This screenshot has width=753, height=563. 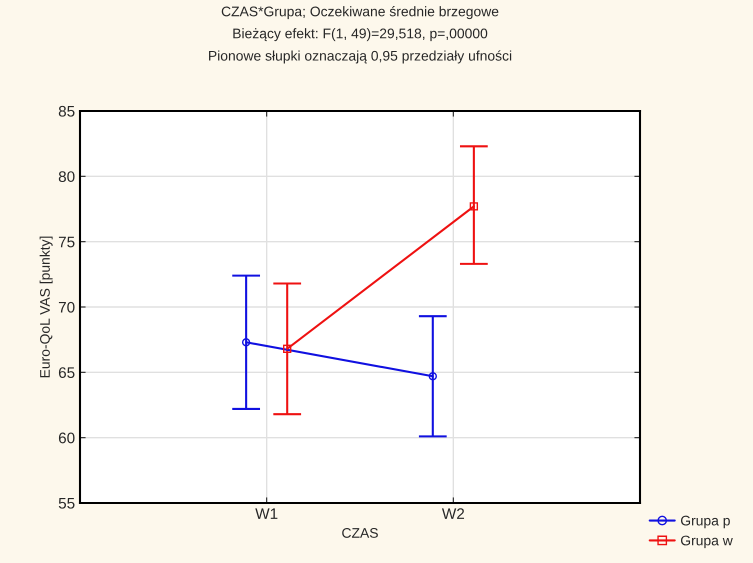 I want to click on y-tick-label: 65, so click(x=66, y=372).